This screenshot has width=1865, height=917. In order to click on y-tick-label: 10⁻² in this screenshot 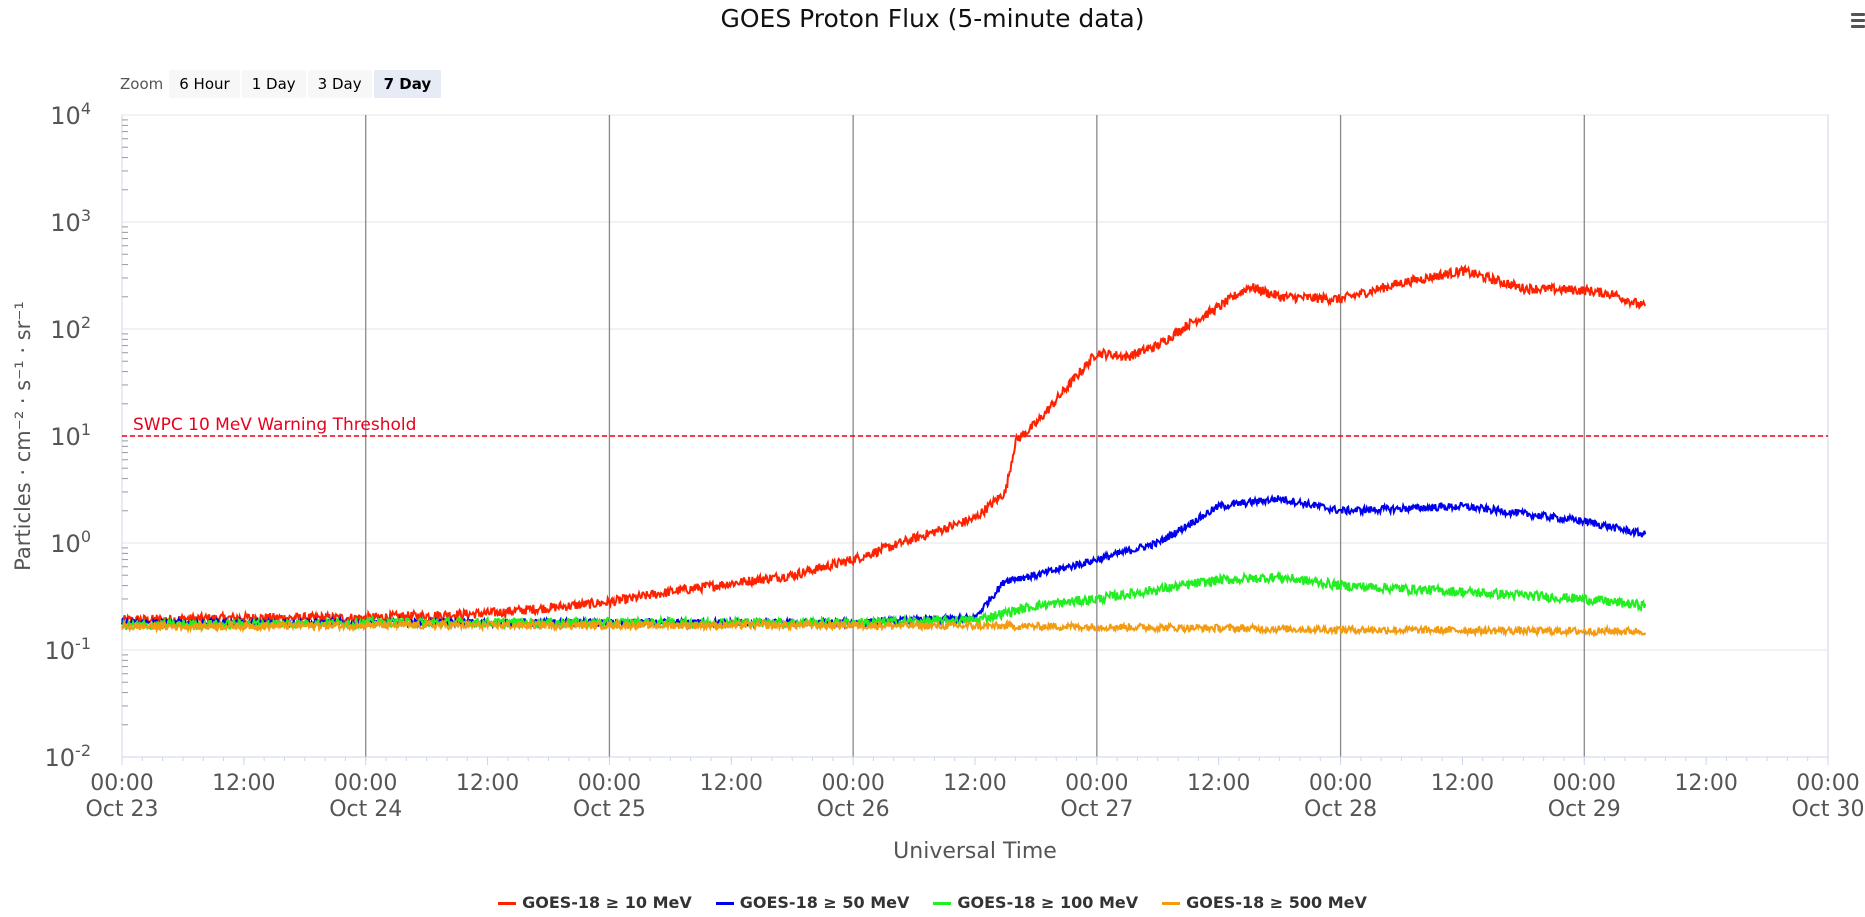, I will do `click(68, 756)`.